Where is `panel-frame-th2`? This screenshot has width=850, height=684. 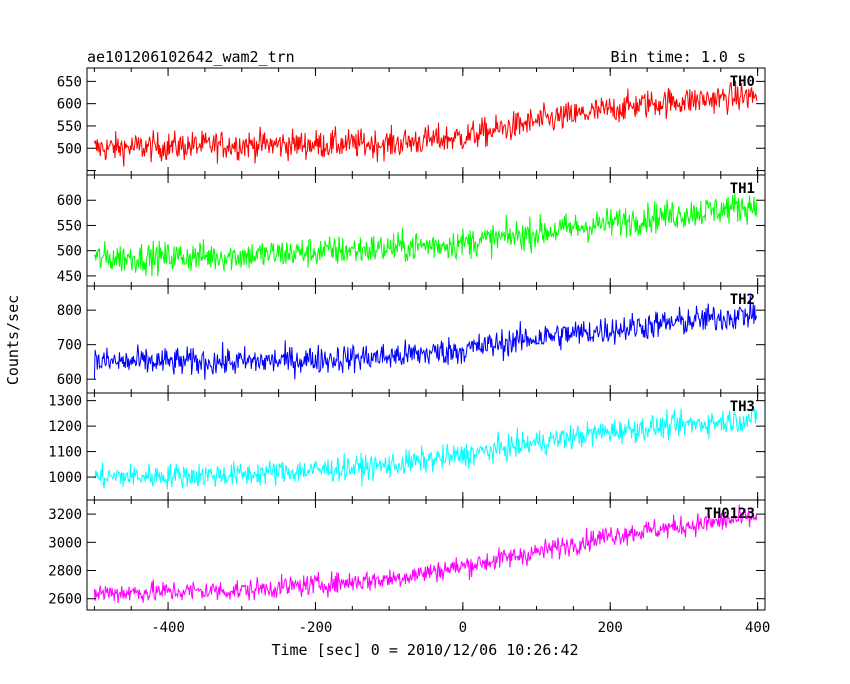 panel-frame-th2 is located at coordinates (426, 339).